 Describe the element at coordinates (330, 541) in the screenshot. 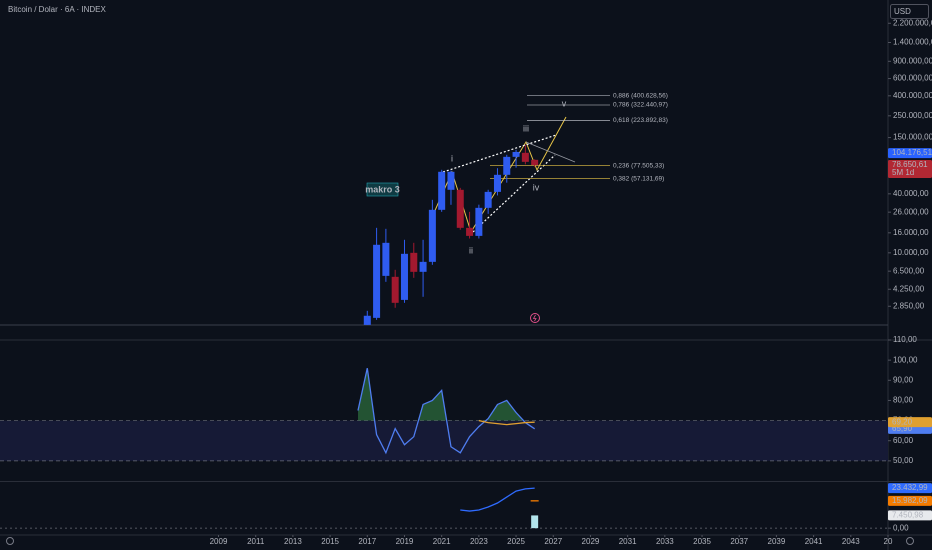

I see `x-tick-label: 2015` at that location.